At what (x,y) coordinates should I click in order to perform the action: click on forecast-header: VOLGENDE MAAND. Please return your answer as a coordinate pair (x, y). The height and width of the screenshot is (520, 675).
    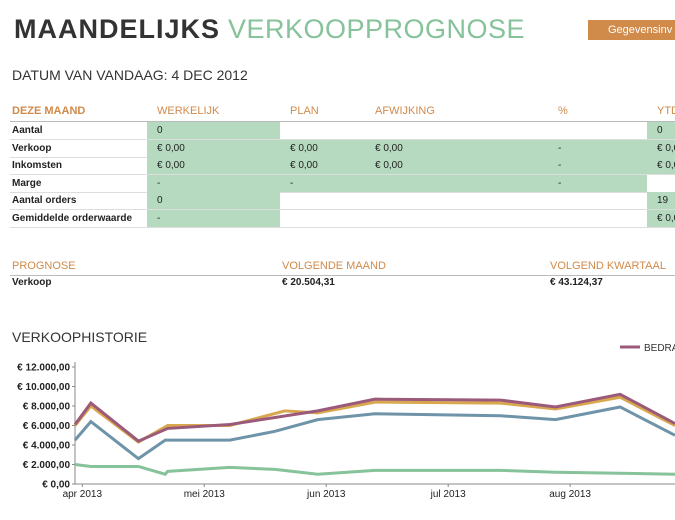
    Looking at the image, I should click on (334, 266).